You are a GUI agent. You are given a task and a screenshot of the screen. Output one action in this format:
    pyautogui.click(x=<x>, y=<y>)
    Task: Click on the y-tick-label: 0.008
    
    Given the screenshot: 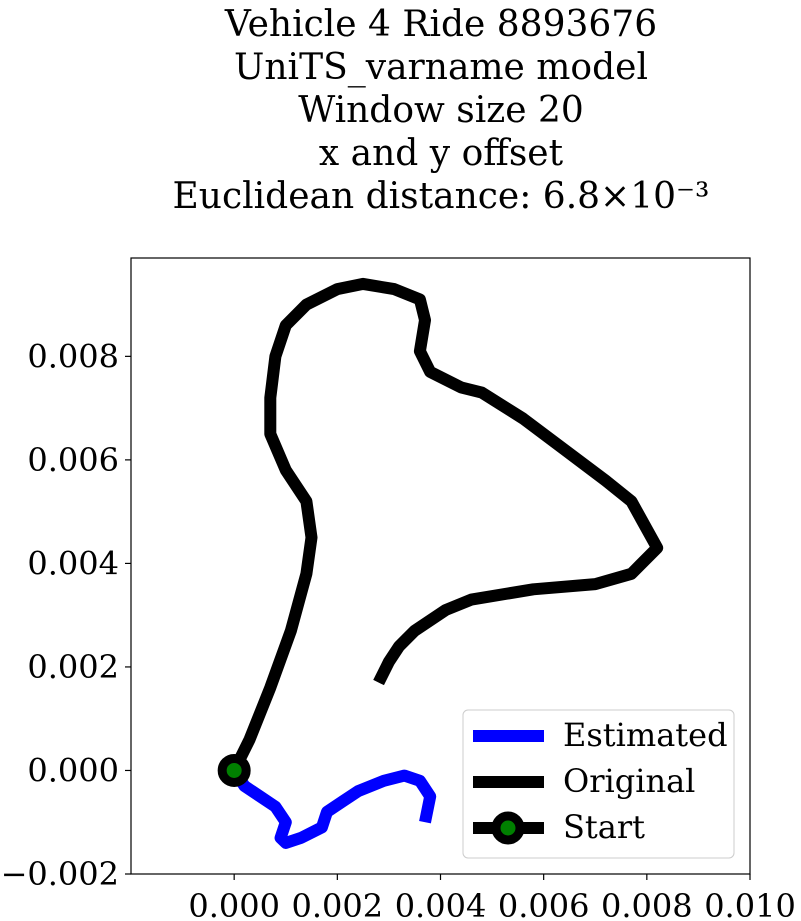 What is the action you would take?
    pyautogui.click(x=73, y=356)
    